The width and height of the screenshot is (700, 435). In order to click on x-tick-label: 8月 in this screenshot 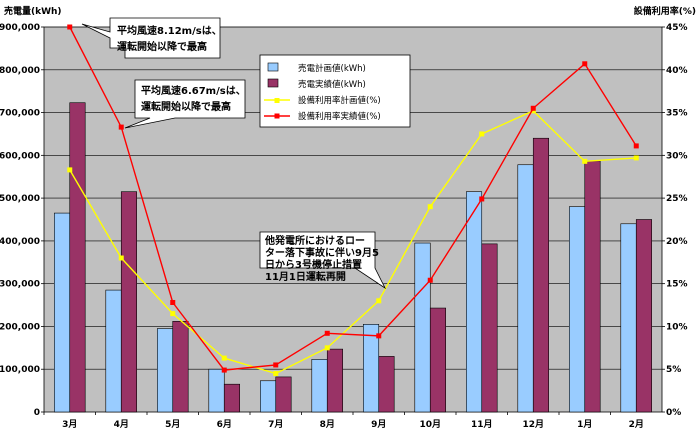, I will do `click(327, 424)`.